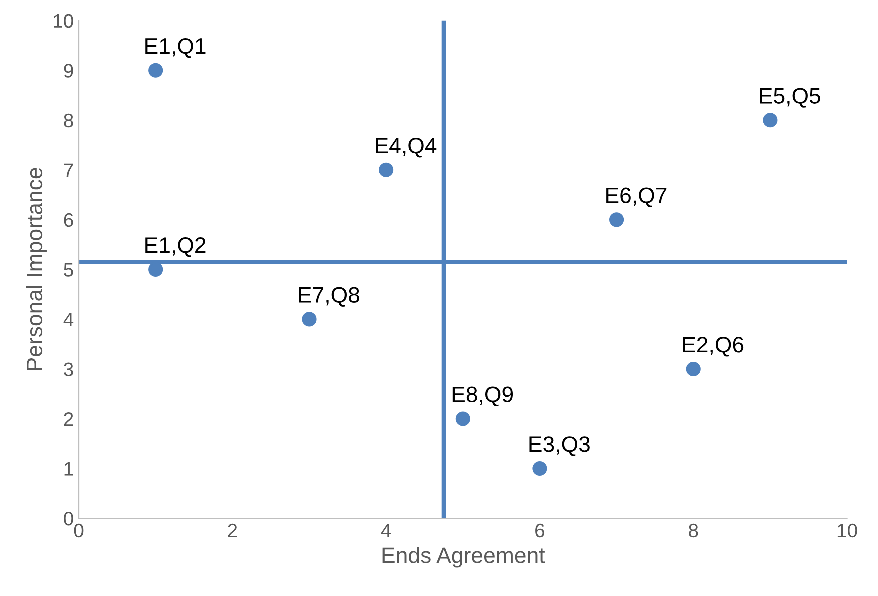 Image resolution: width=878 pixels, height=596 pixels. What do you see at coordinates (69, 270) in the screenshot?
I see `y-tick-label: 5` at bounding box center [69, 270].